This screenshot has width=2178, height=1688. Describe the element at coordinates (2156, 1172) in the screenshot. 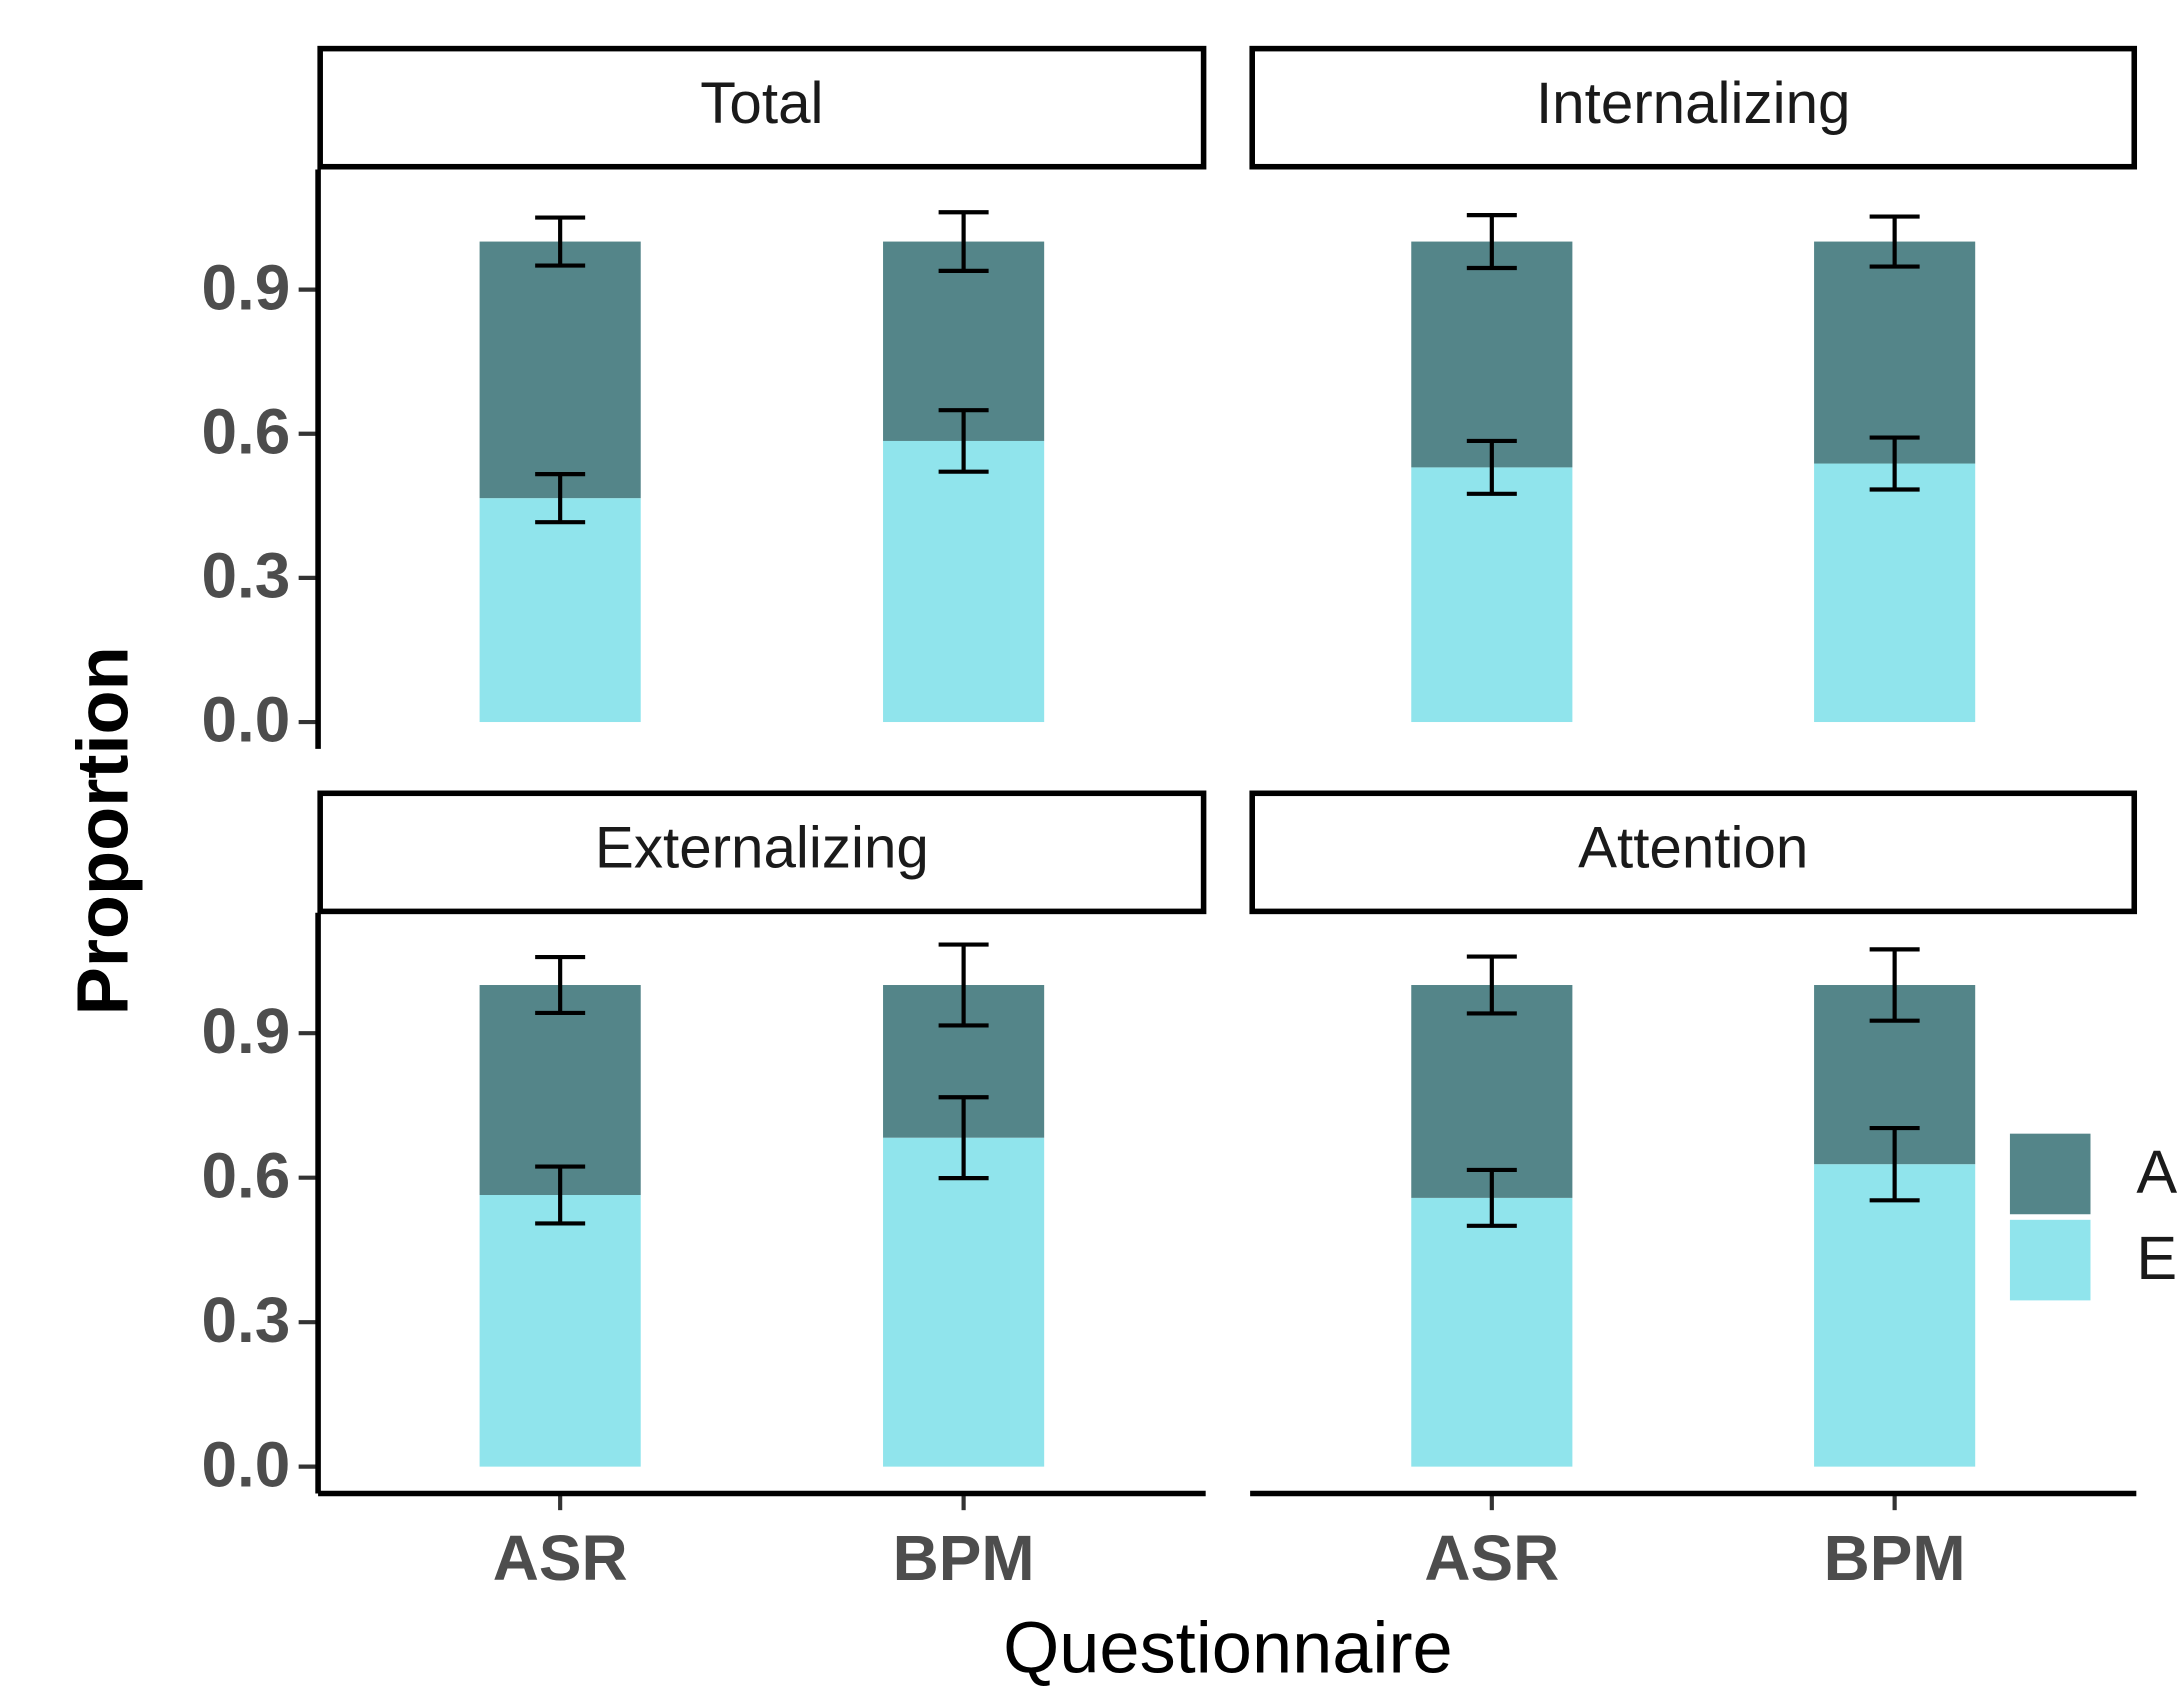

I see `legend-label: A` at that location.